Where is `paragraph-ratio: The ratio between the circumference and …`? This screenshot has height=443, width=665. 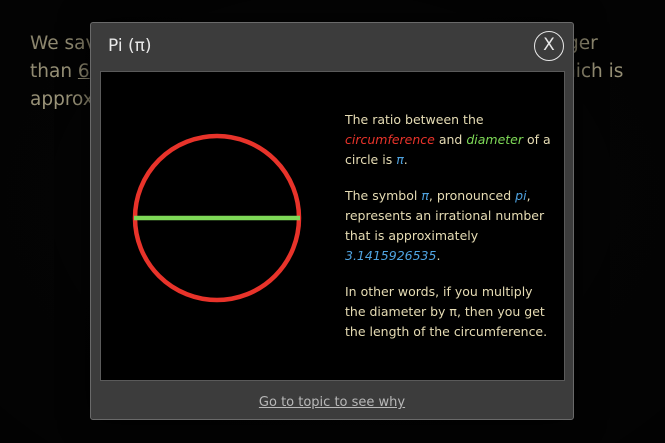 paragraph-ratio: The ratio between the circumference and … is located at coordinates (448, 139).